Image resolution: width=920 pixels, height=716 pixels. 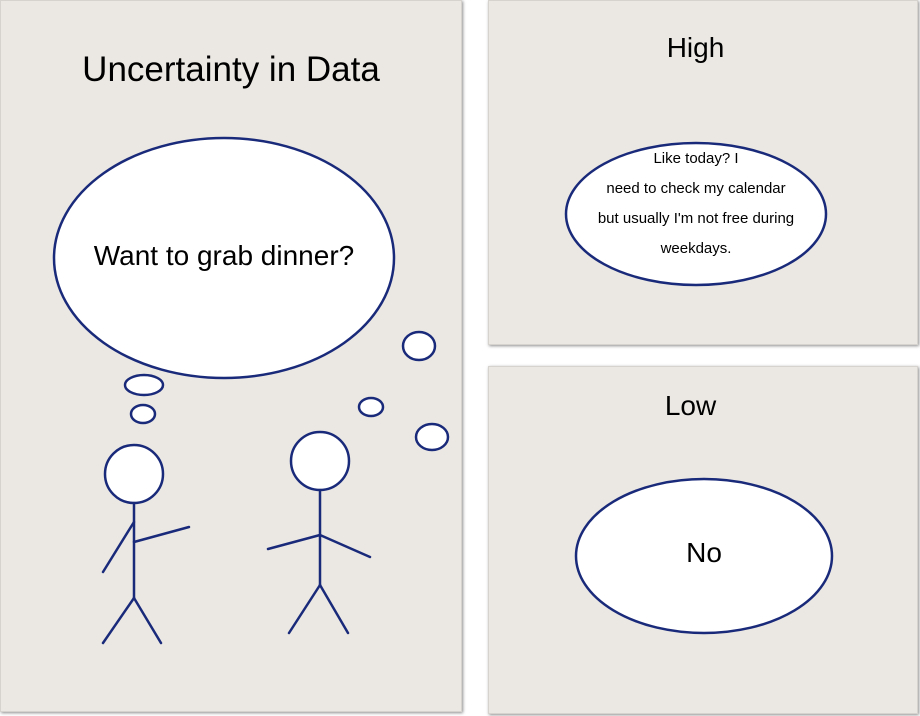 What do you see at coordinates (696, 248) in the screenshot?
I see `high-reply-line: weekdays.` at bounding box center [696, 248].